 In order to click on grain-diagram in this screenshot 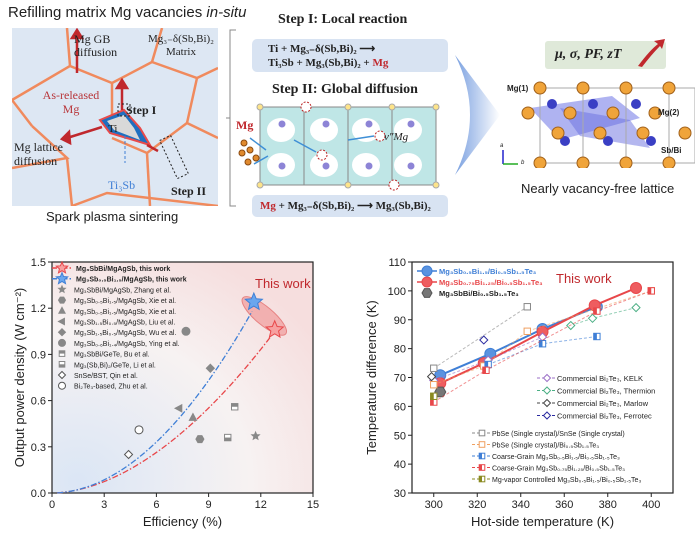, I will do `click(115, 117)`.